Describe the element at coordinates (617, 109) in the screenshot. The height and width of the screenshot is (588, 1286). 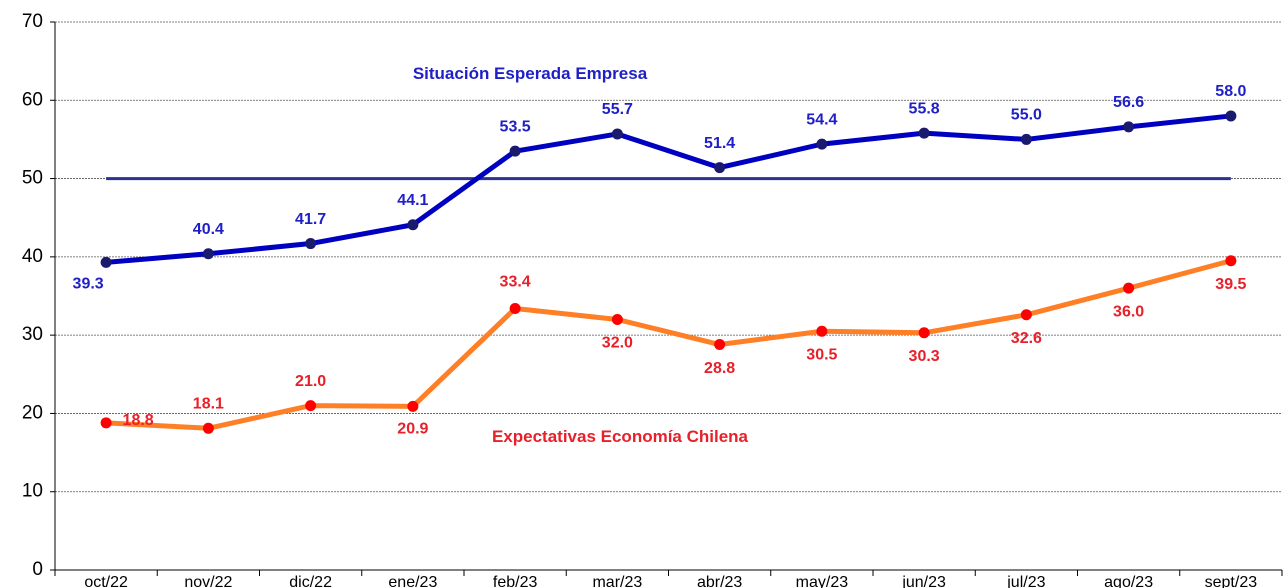
I see `data-label: 55.7` at that location.